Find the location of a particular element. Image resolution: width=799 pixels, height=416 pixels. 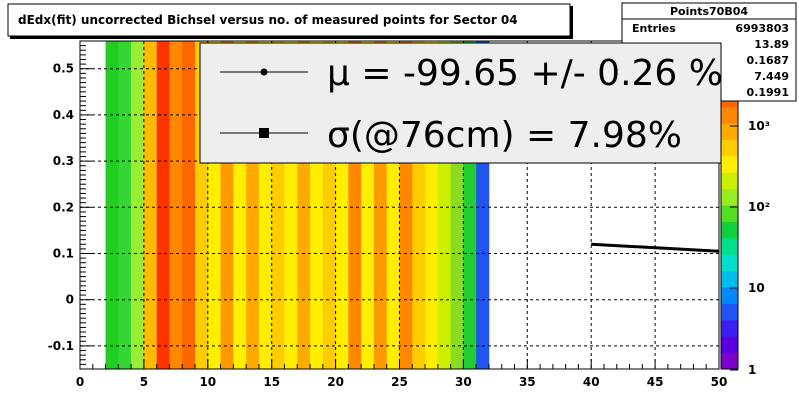

legend-marker-circle is located at coordinates (264, 72).